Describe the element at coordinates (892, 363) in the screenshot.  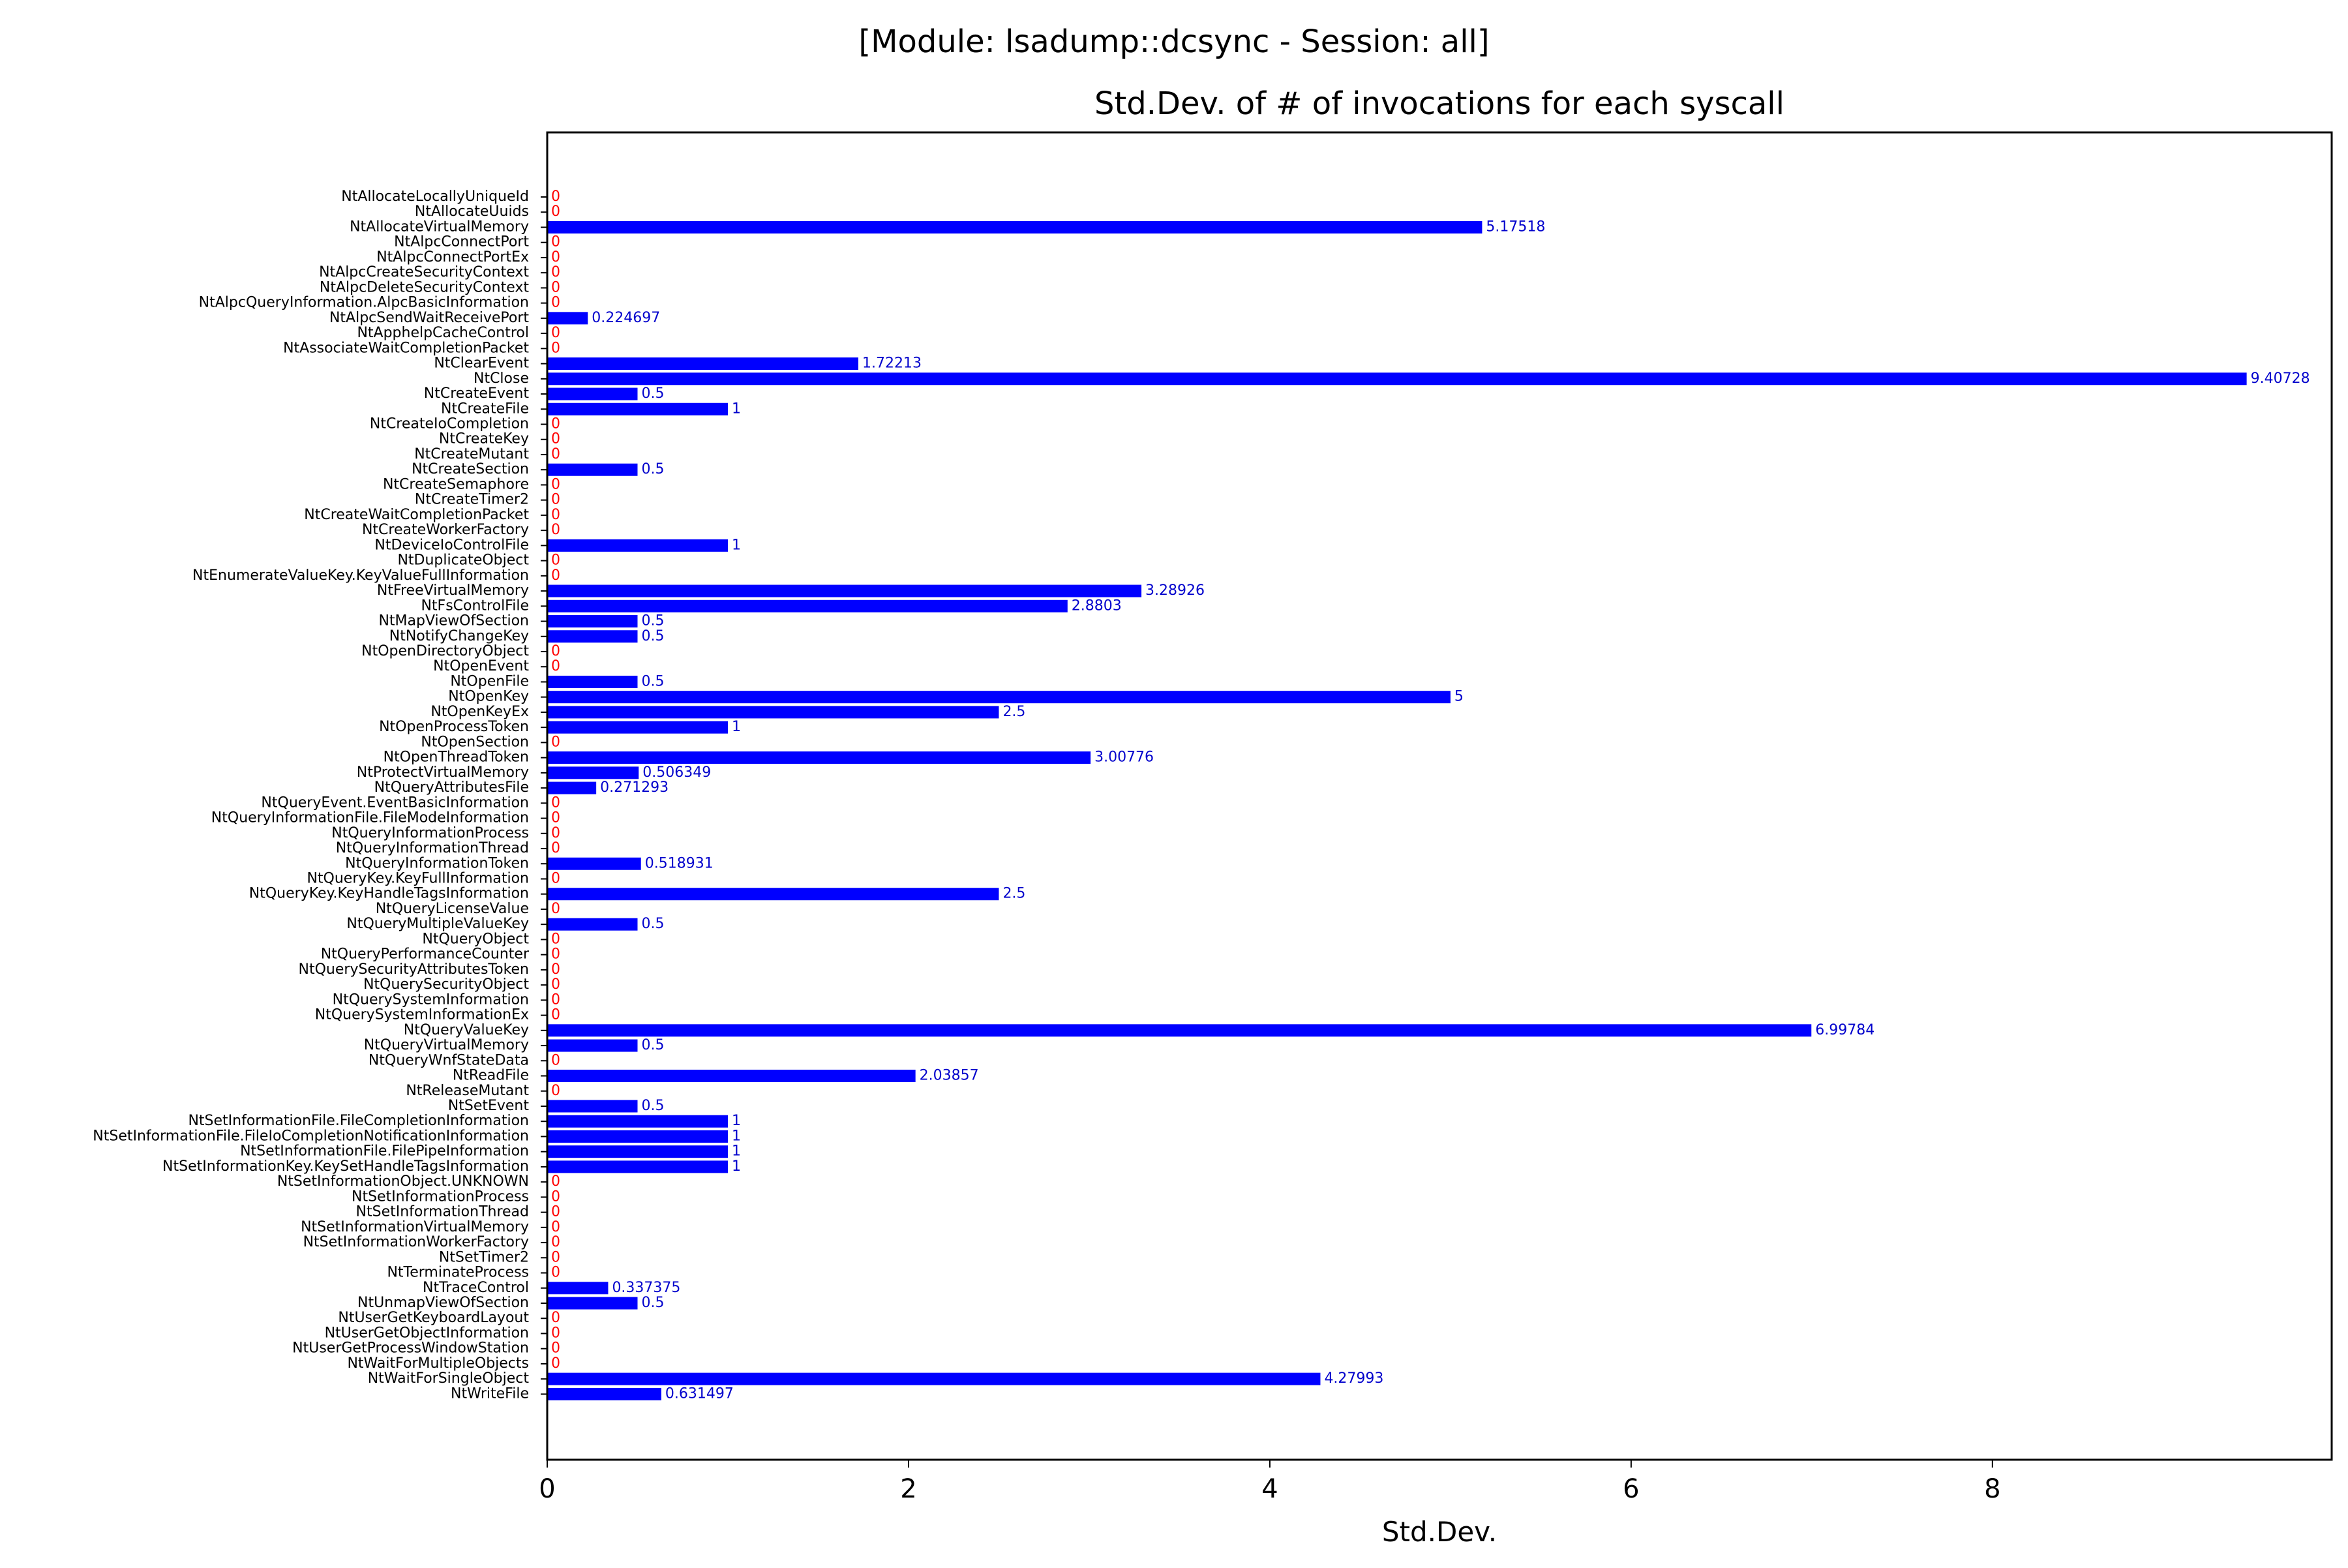
I see `data-label: 1.72213` at that location.